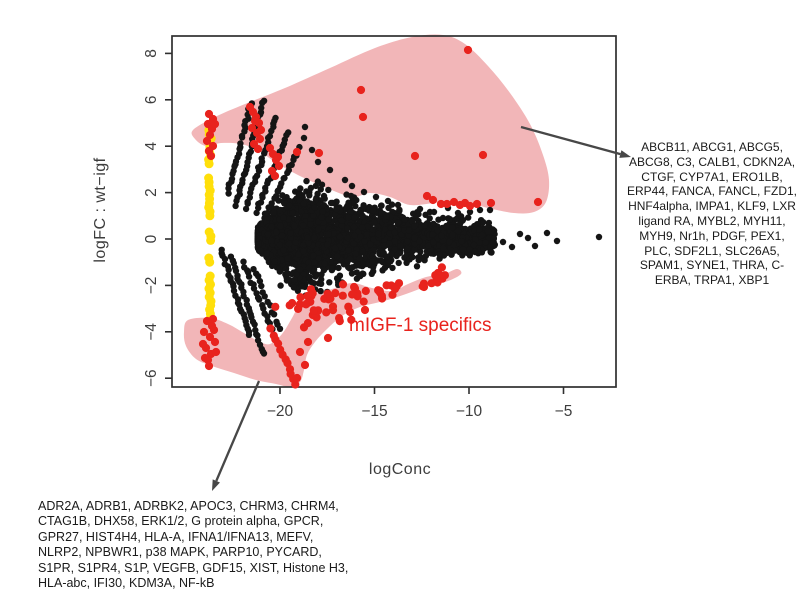 This screenshot has width=800, height=600. Describe the element at coordinates (374, 411) in the screenshot. I see `svg-text: −15` at that location.